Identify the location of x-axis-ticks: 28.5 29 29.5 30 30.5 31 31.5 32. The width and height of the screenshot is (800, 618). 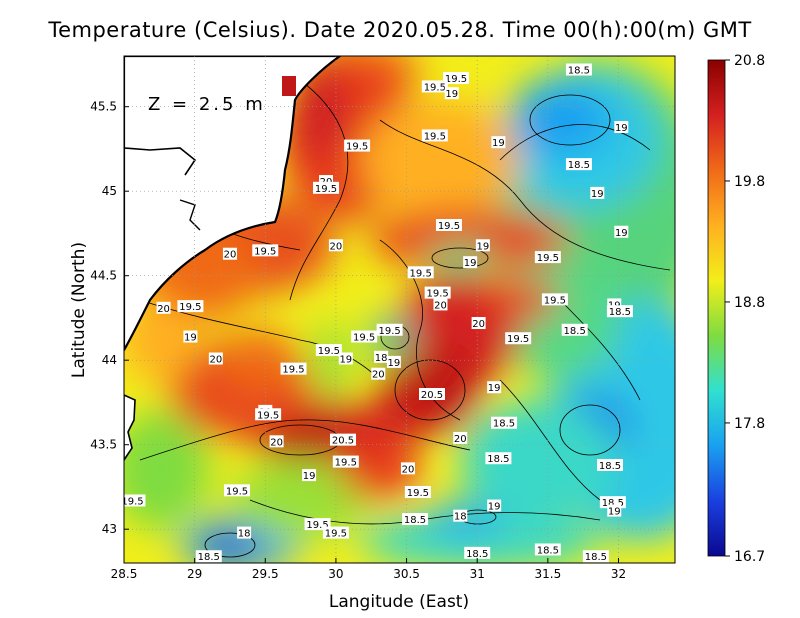
(368, 569).